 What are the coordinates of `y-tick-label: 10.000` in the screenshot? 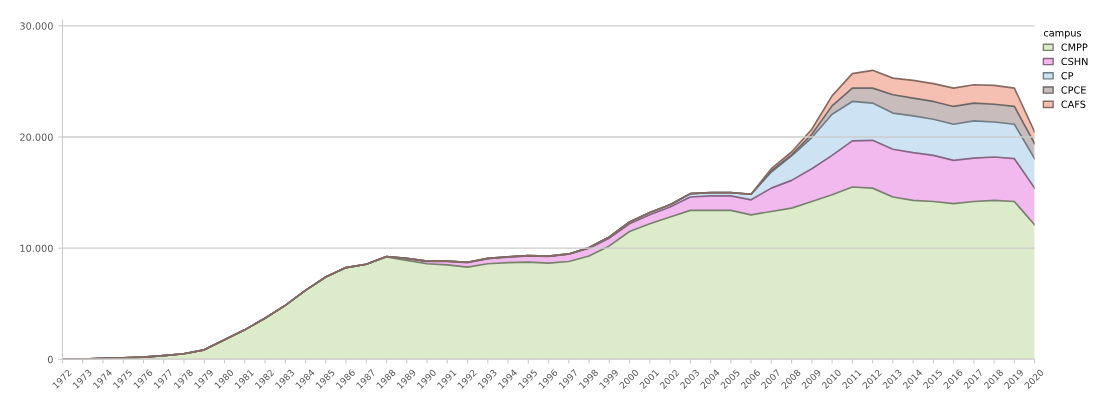 It's located at (36, 248).